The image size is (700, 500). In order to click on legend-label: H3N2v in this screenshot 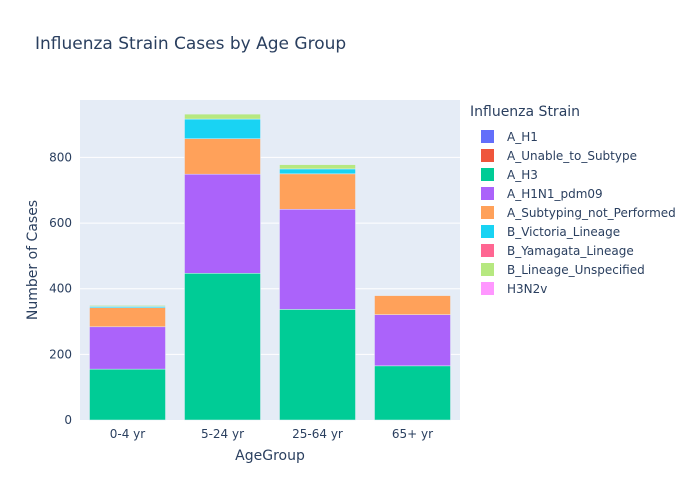, I will do `click(527, 288)`.